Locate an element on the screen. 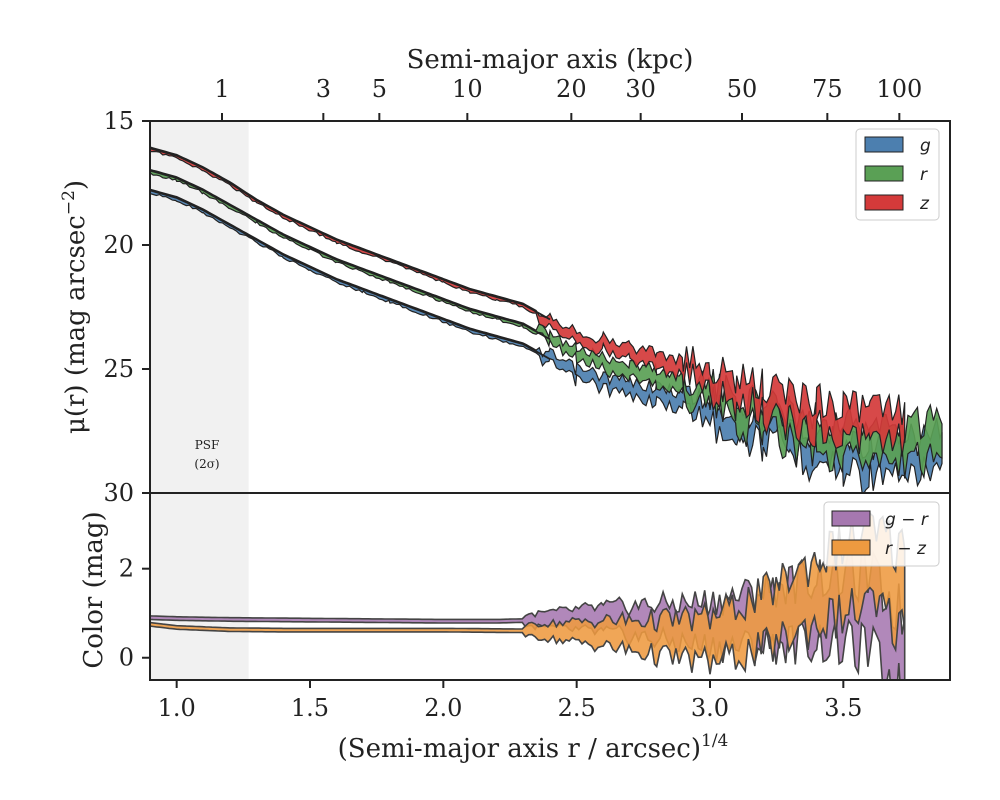 Image resolution: width=1000 pixels, height=800 pixels. y-tick-label: 20 is located at coordinates (118, 245).